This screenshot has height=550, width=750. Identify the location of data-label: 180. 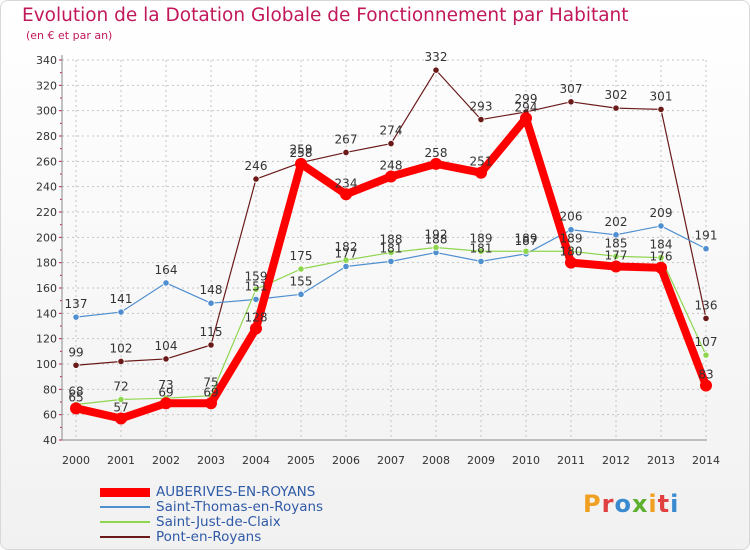
(571, 252).